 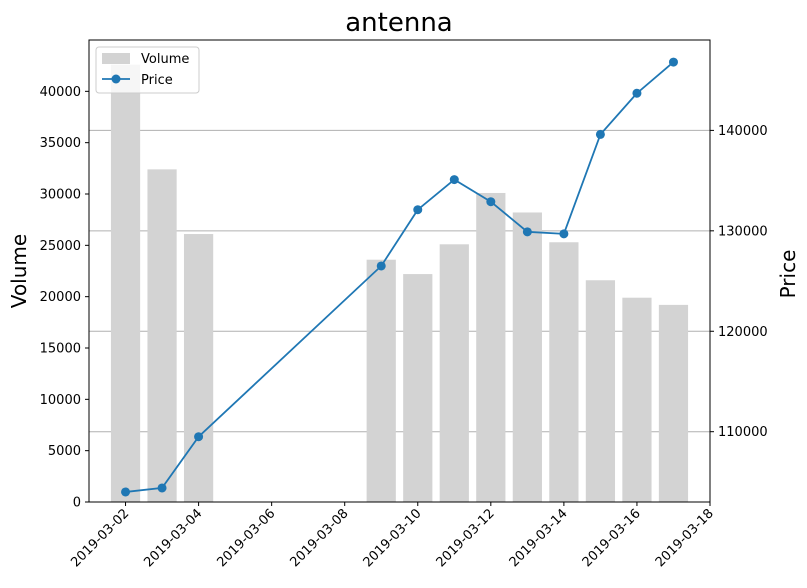 I want to click on legend-price-marker, so click(x=116, y=79).